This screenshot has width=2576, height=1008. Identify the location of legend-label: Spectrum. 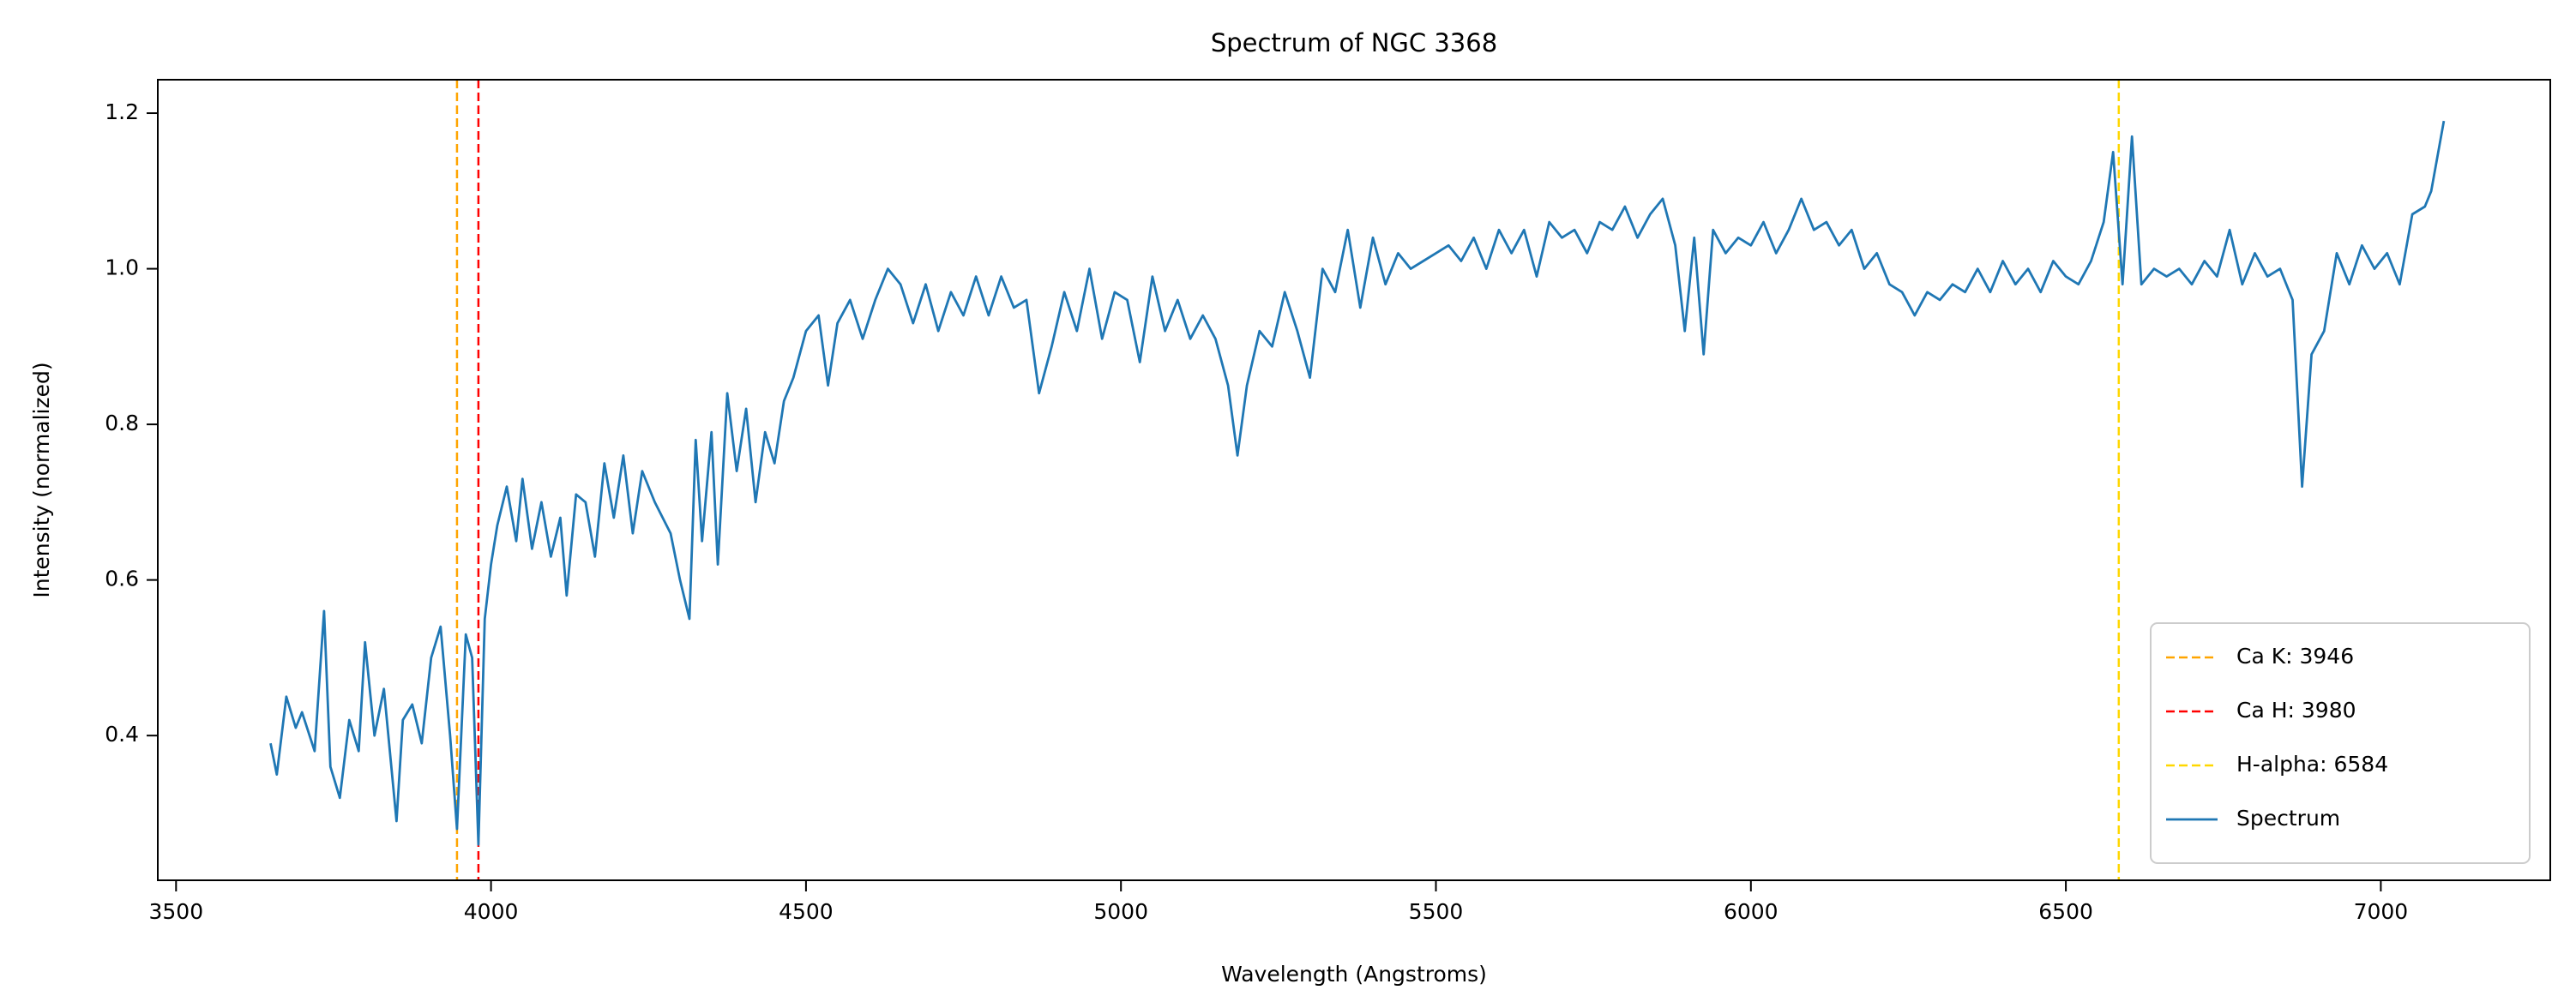
(2288, 818).